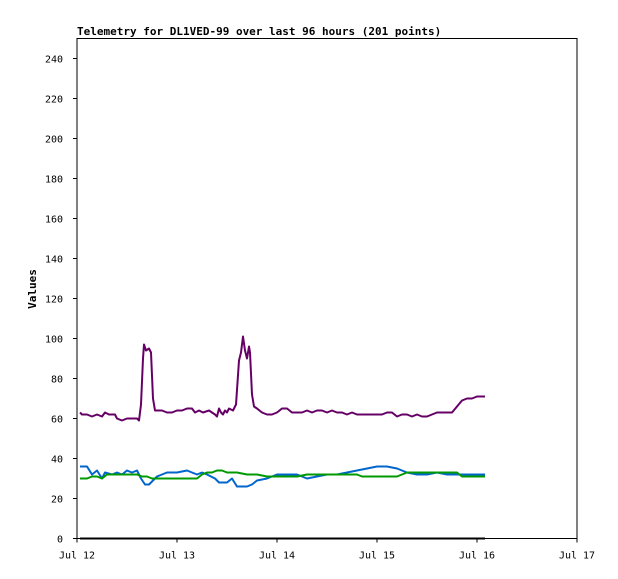 The width and height of the screenshot is (618, 579). Describe the element at coordinates (54, 220) in the screenshot. I see `y-tick-label: 160` at that location.